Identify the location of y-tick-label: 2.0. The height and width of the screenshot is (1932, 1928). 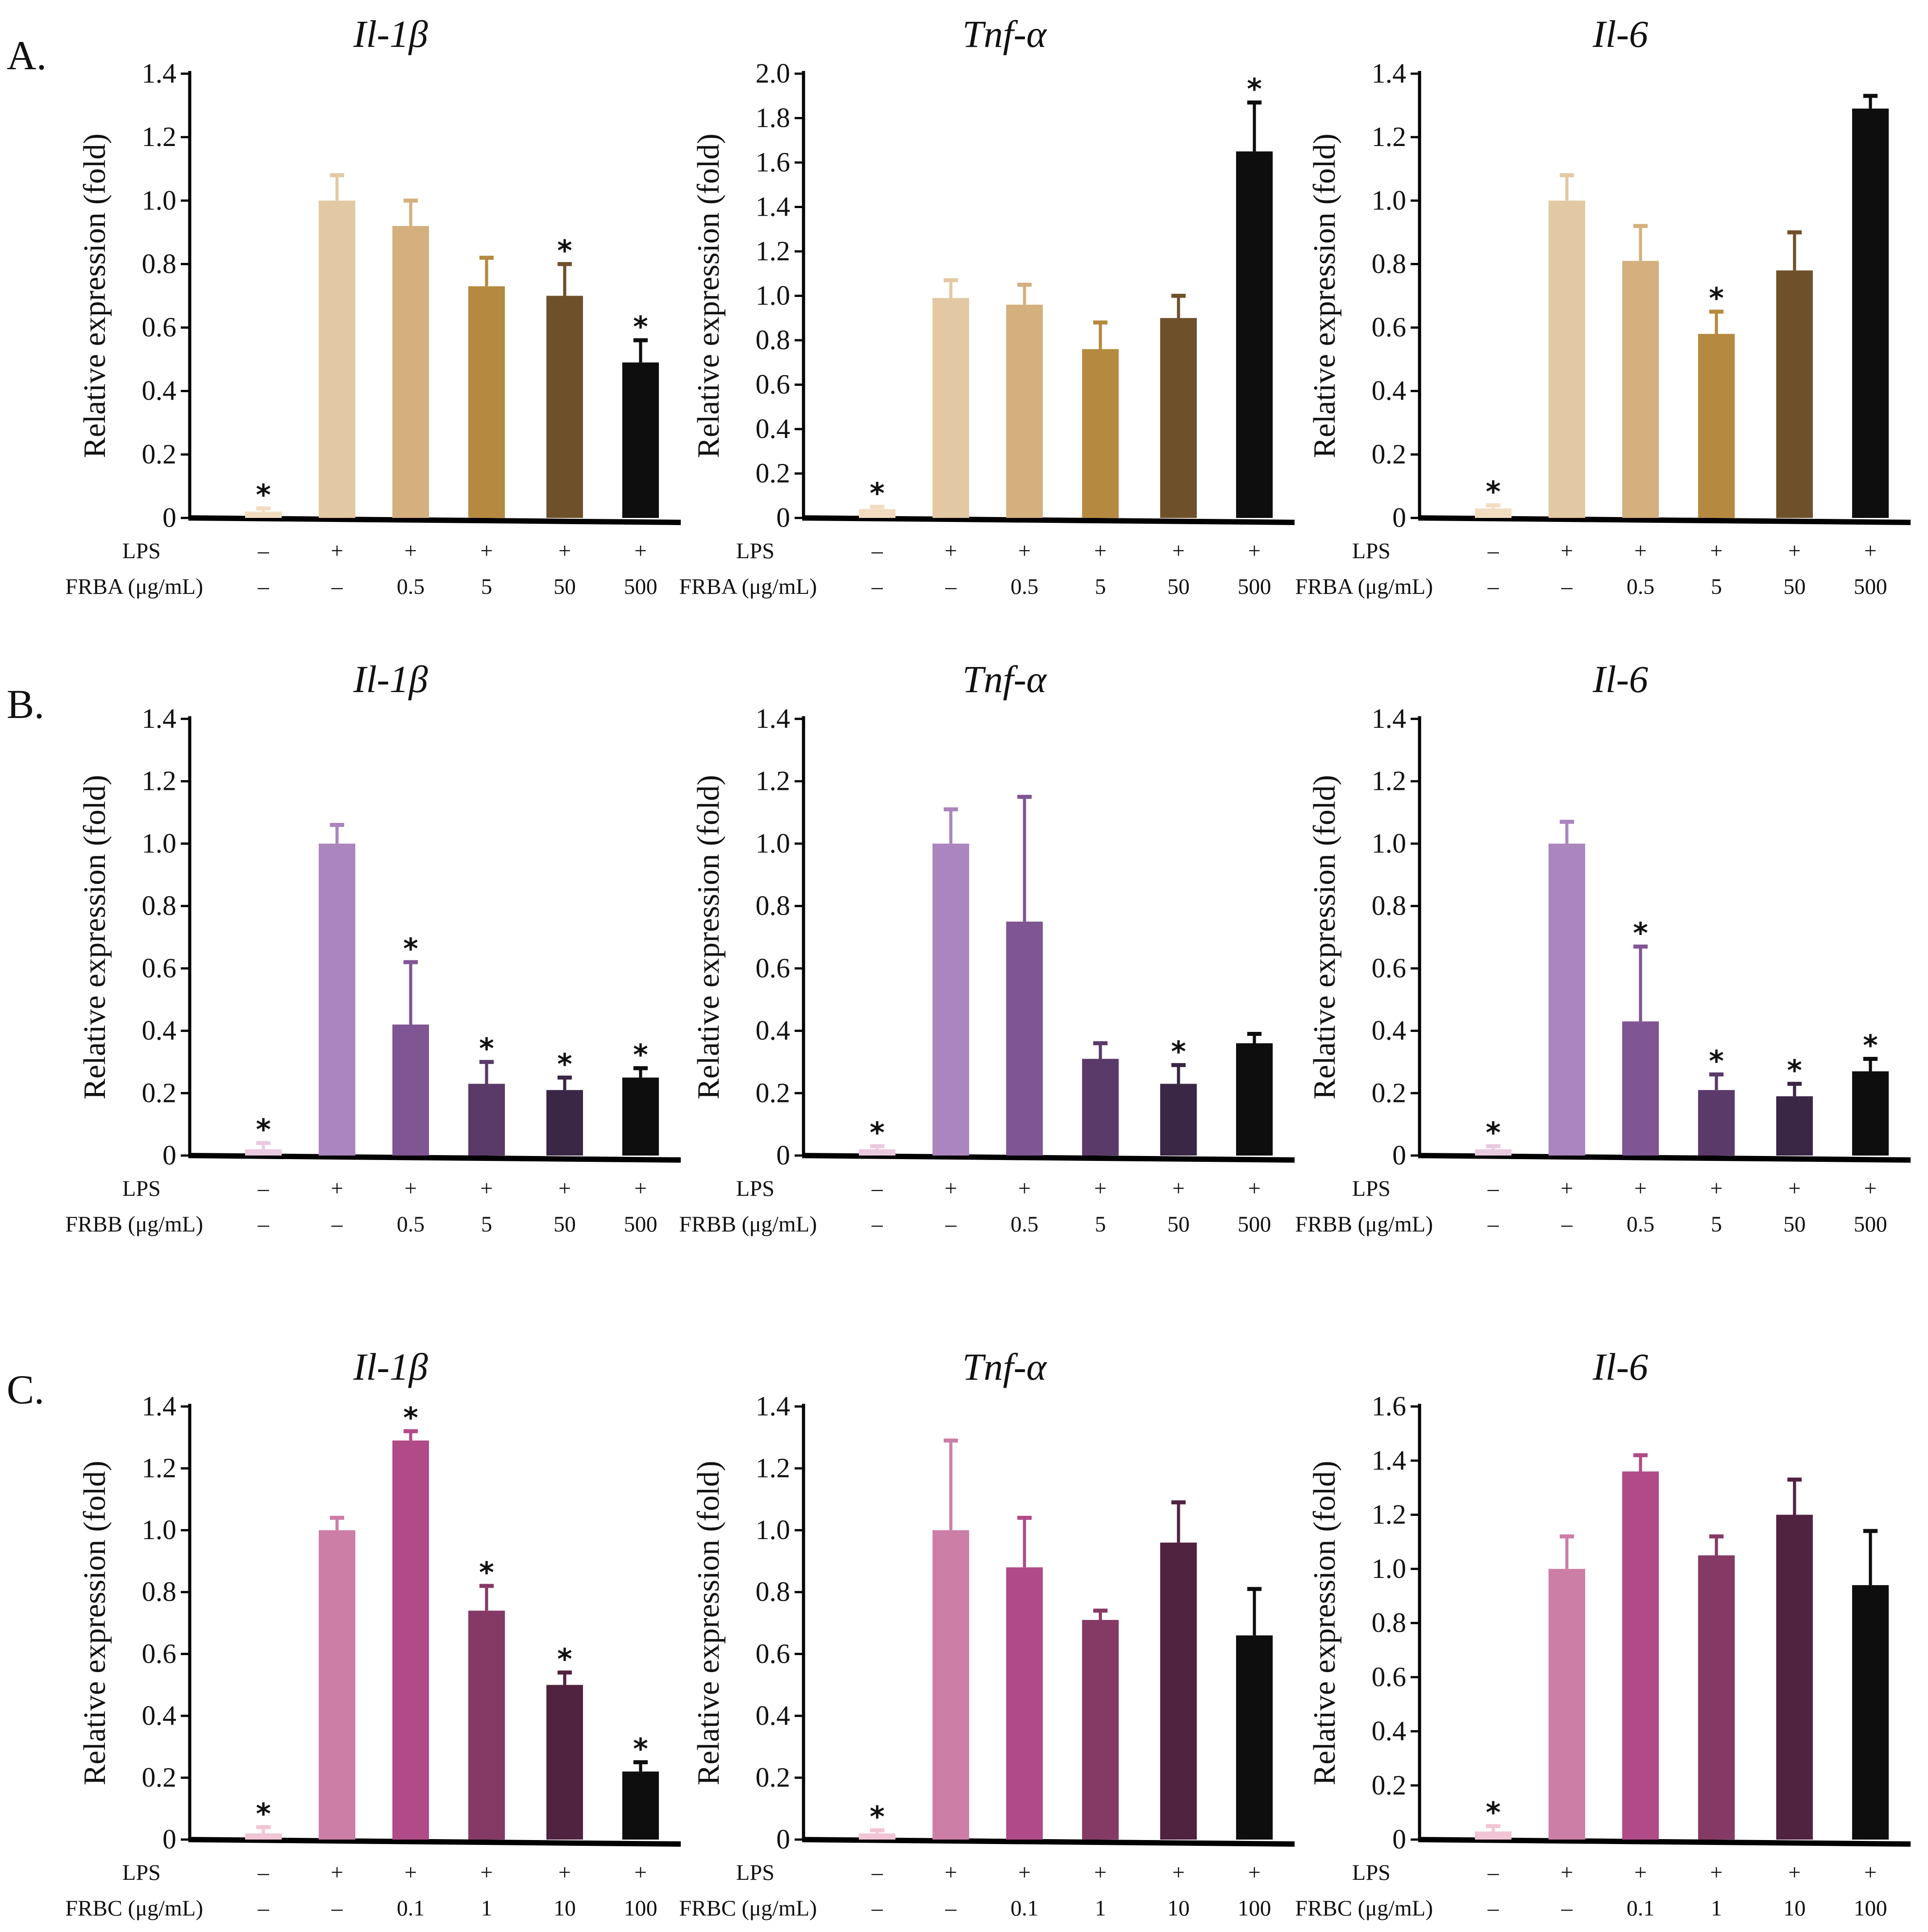
(773, 73).